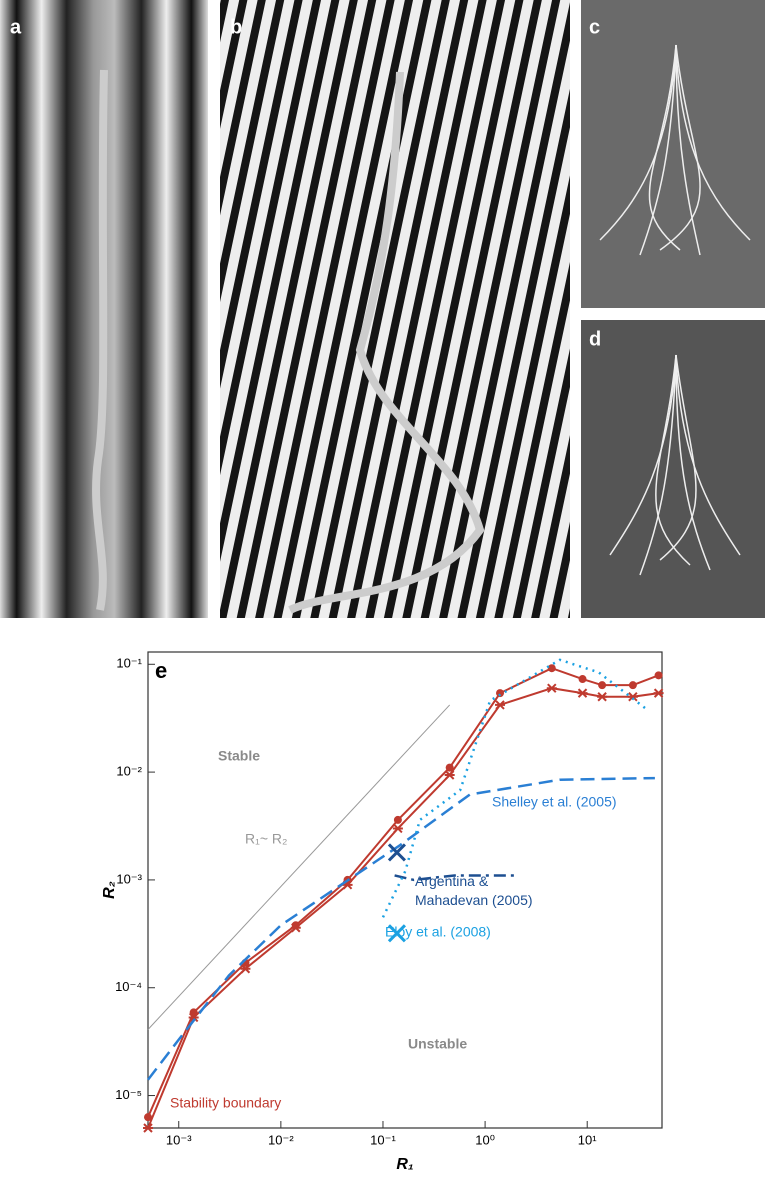 The width and height of the screenshot is (765, 1188). I want to click on x-tick-label: 10⁰, so click(485, 1139).